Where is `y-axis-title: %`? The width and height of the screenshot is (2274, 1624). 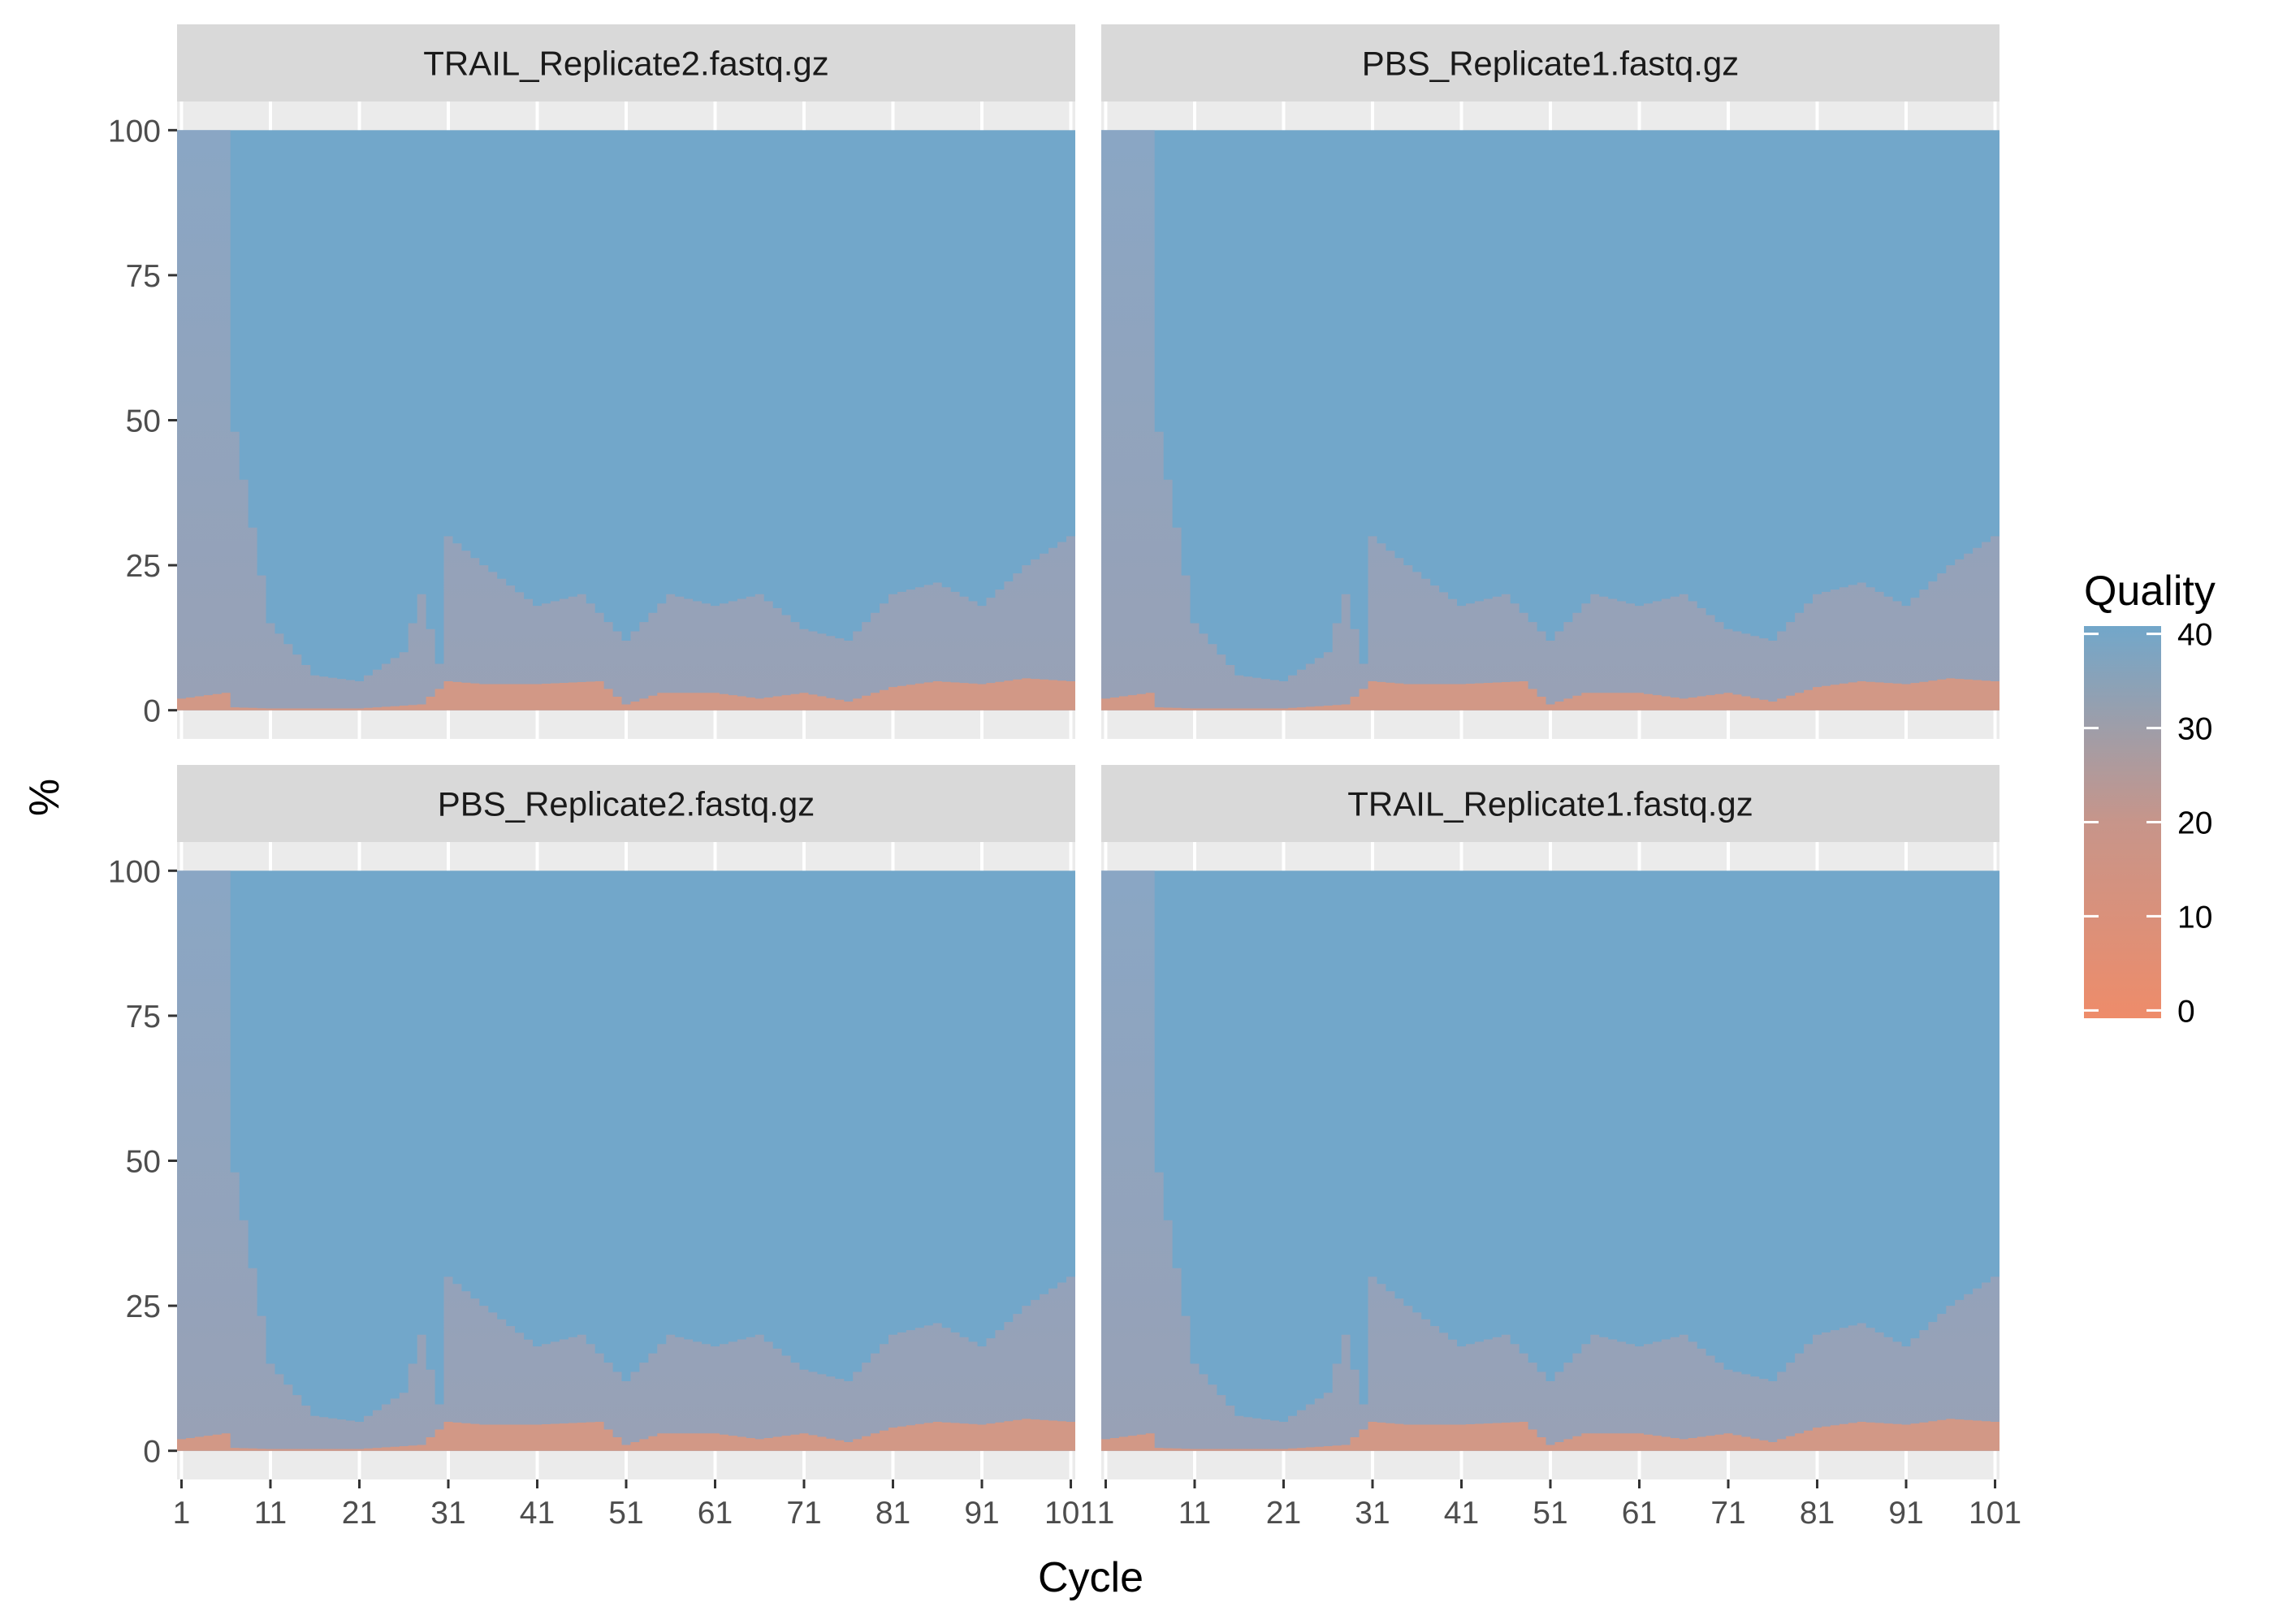
y-axis-title: % is located at coordinates (44, 798).